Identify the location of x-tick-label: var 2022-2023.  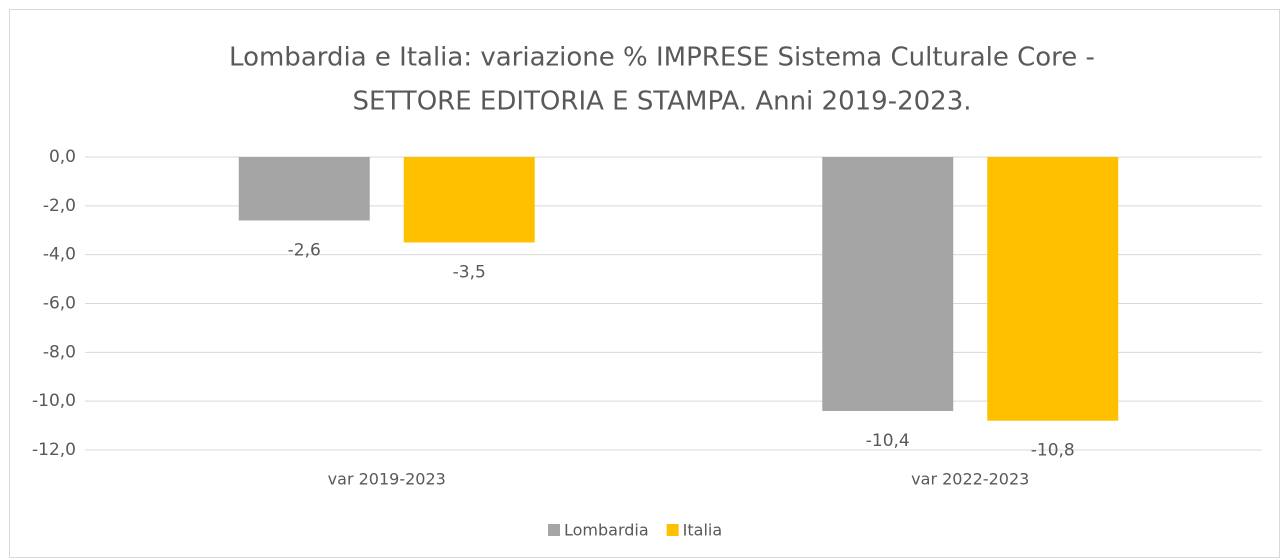
(970, 479).